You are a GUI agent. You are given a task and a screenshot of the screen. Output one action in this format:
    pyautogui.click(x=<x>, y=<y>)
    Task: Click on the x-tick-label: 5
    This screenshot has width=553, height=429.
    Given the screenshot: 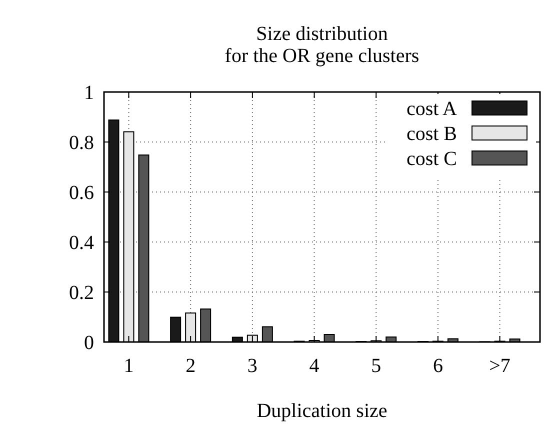 What is the action you would take?
    pyautogui.click(x=376, y=366)
    